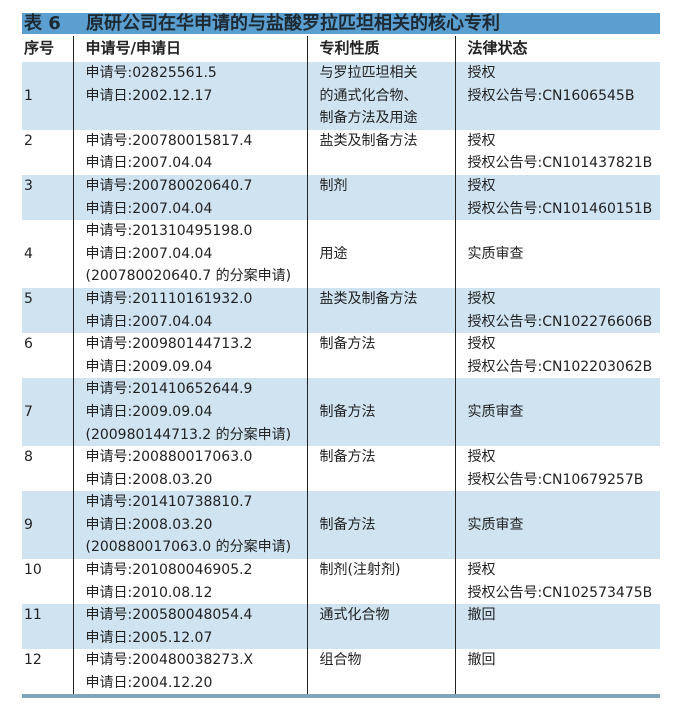 This screenshot has height=723, width=680. I want to click on application-info-line: 申请号:201410738810.7, so click(169, 502).